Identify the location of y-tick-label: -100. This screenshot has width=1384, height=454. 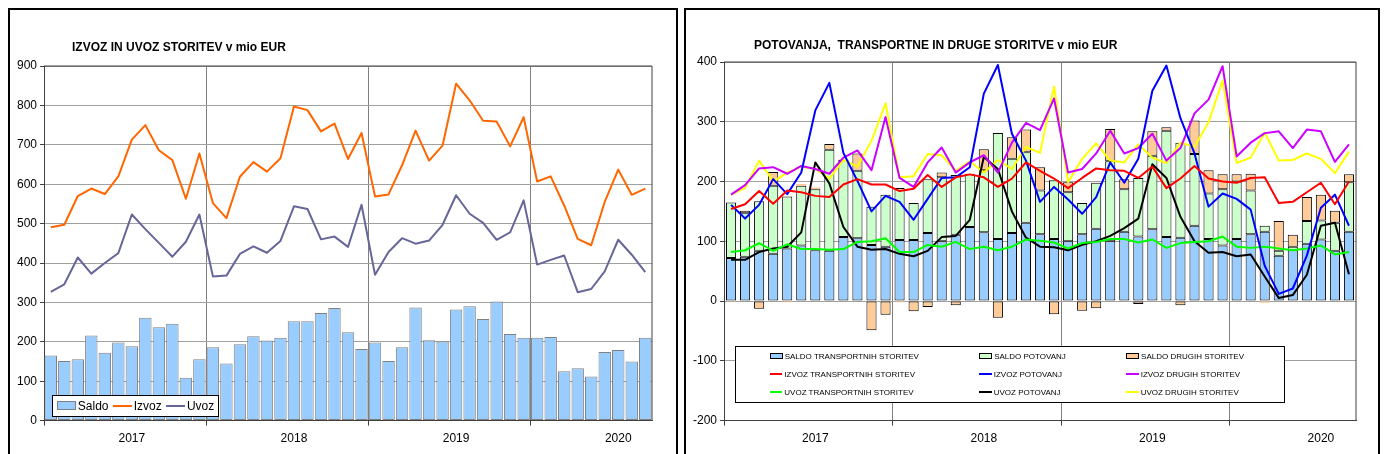
(705, 360).